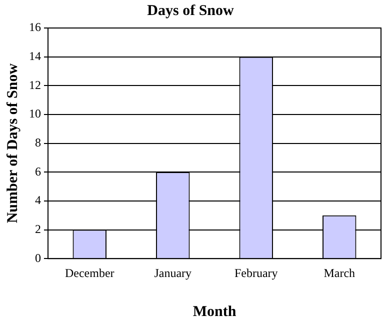 The width and height of the screenshot is (385, 325). Describe the element at coordinates (35, 113) in the screenshot. I see `y-tick-label: 10` at that location.